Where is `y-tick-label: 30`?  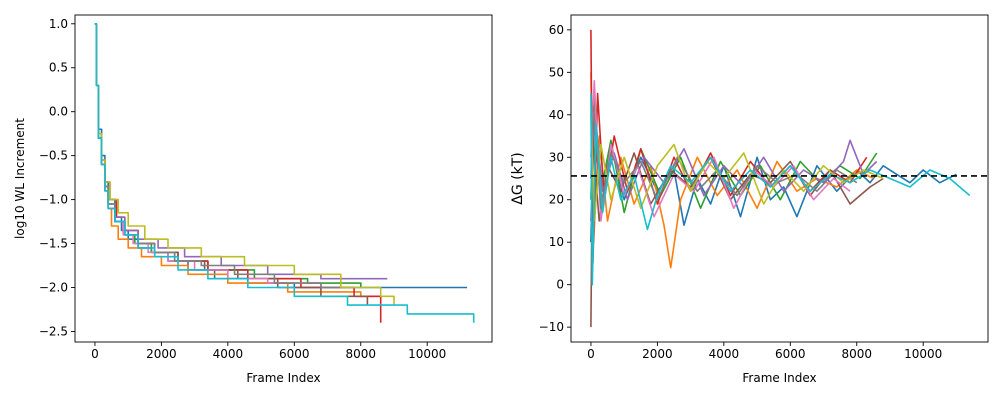 y-tick-label: 30 is located at coordinates (556, 157).